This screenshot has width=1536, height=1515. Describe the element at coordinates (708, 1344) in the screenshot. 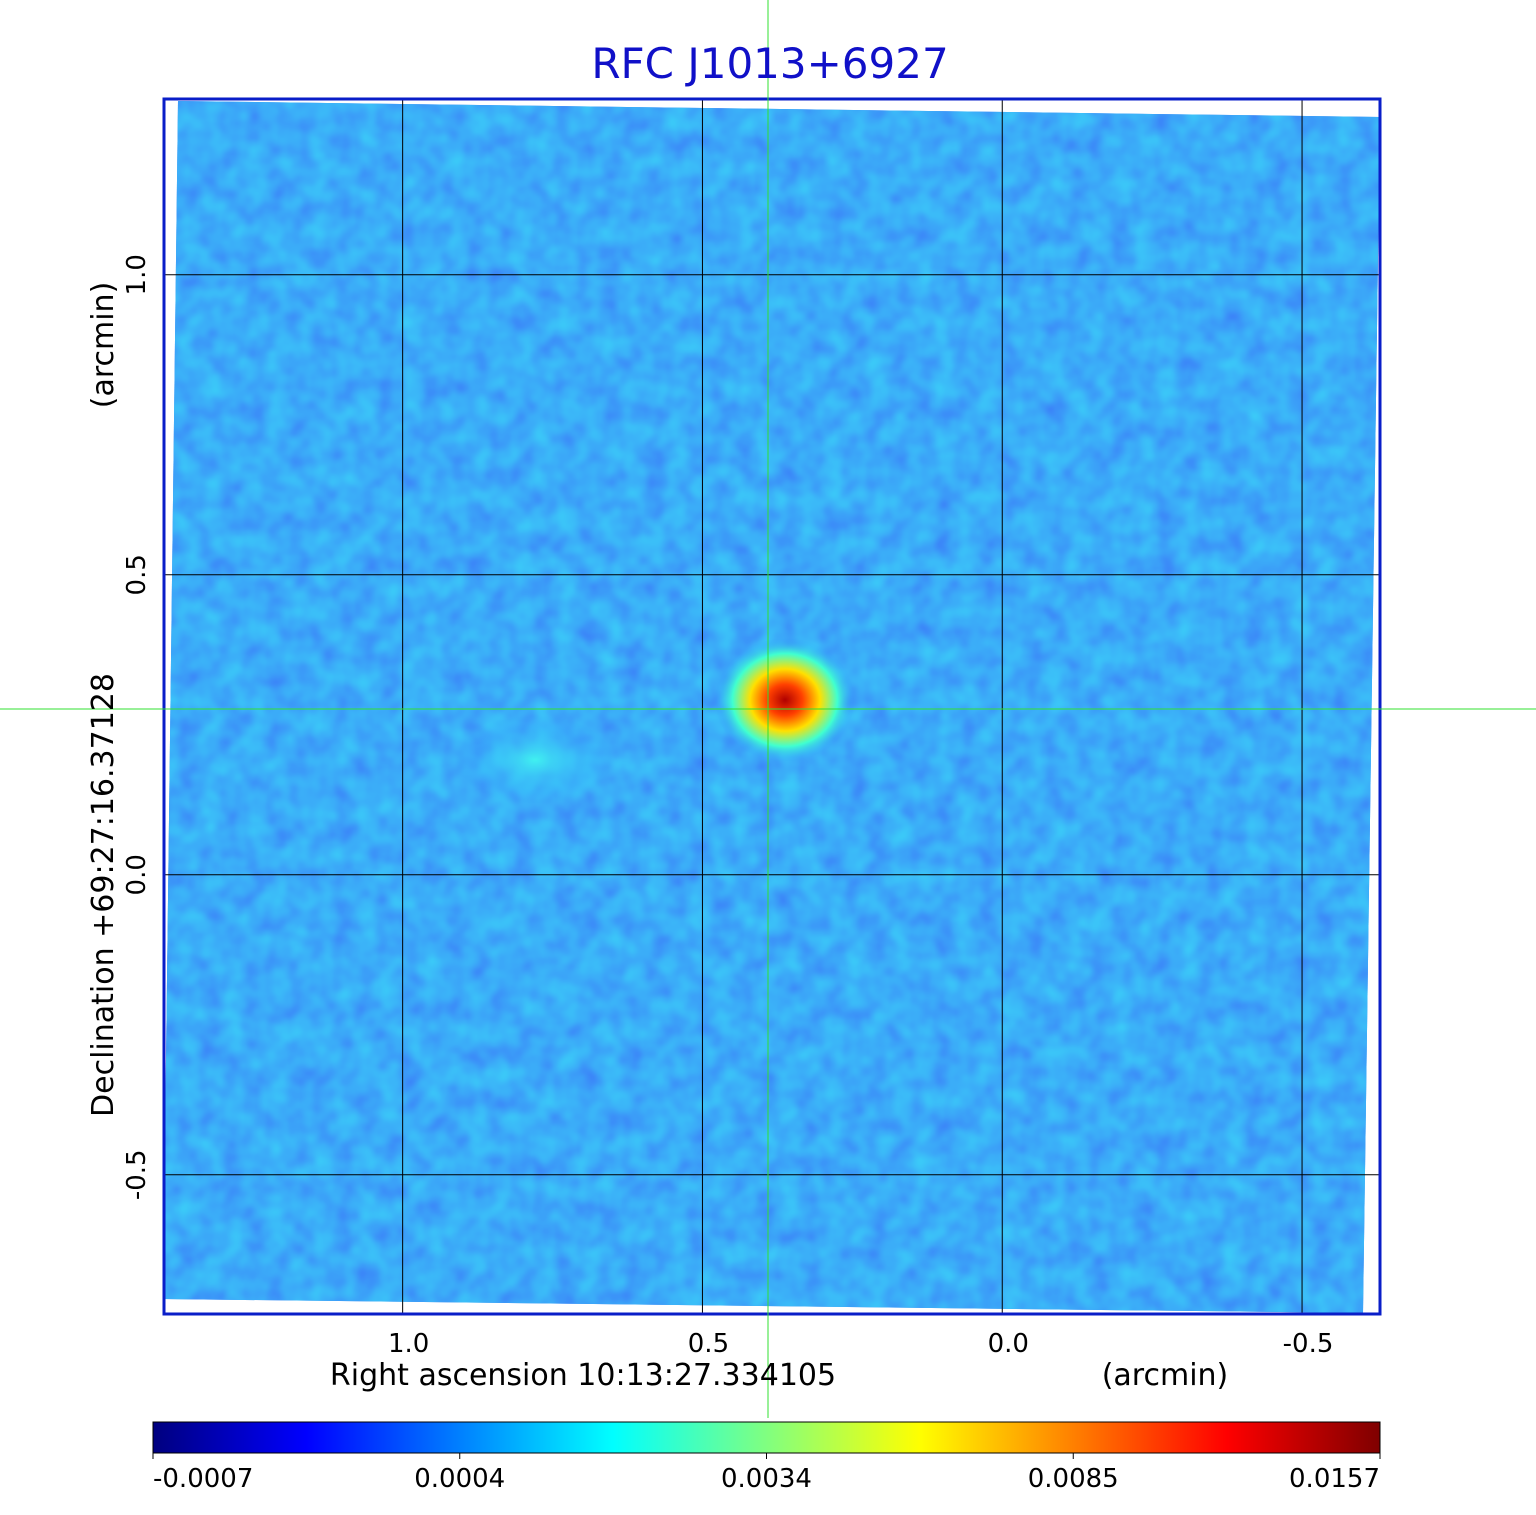

I see `x-tick-label: 0.5` at that location.